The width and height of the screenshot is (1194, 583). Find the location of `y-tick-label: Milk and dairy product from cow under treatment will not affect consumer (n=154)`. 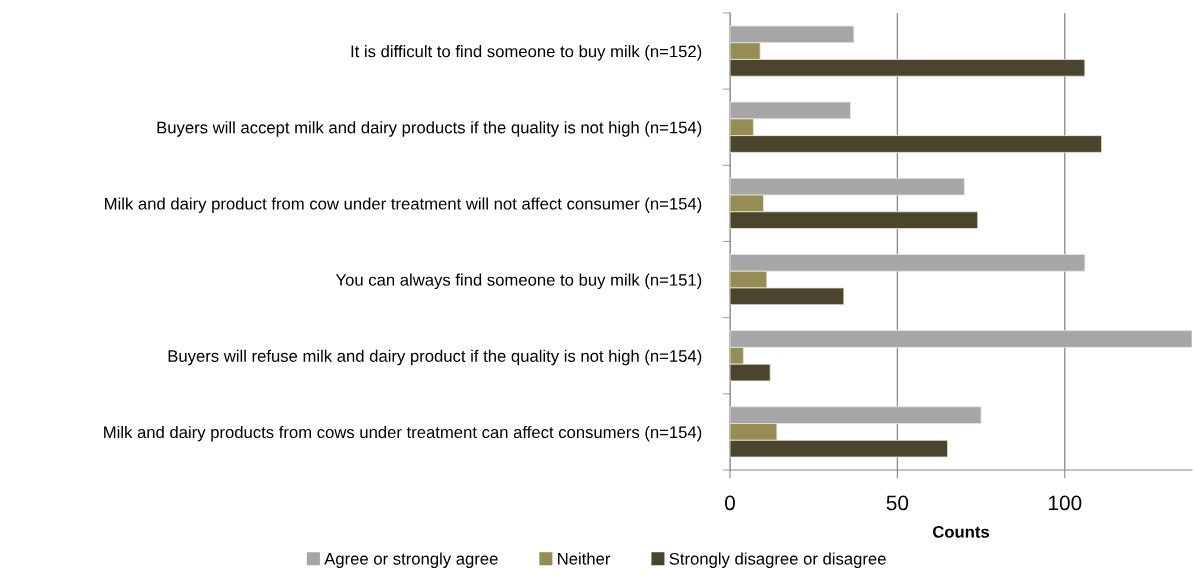

y-tick-label: Milk and dairy product from cow under treatment will not affect consumer (n=154) is located at coordinates (403, 205).